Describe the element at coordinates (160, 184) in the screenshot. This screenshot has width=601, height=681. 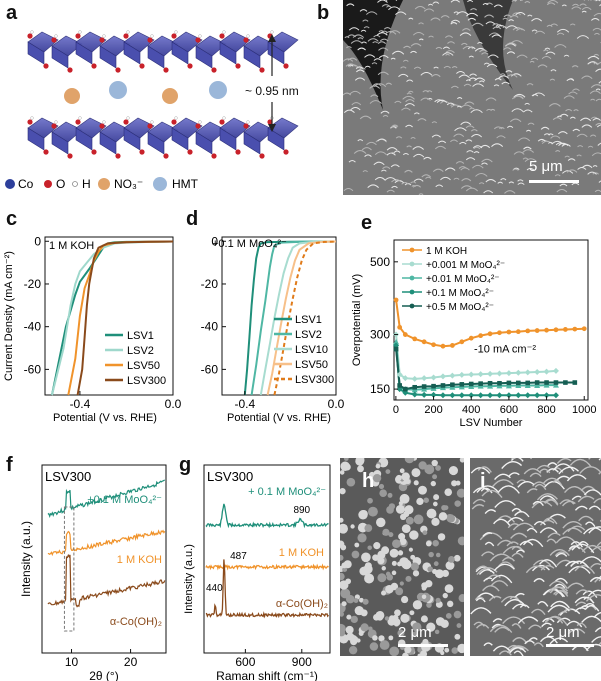
I see `hmt-icon` at that location.